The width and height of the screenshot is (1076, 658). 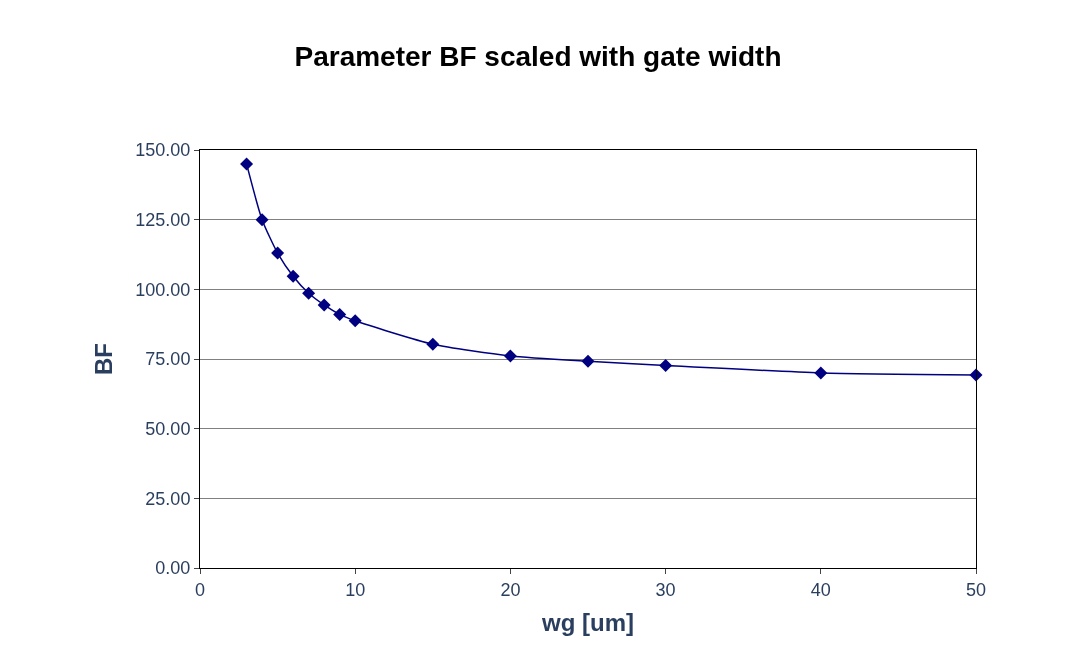 I want to click on y-tick-label: 0.00, so click(x=173, y=568).